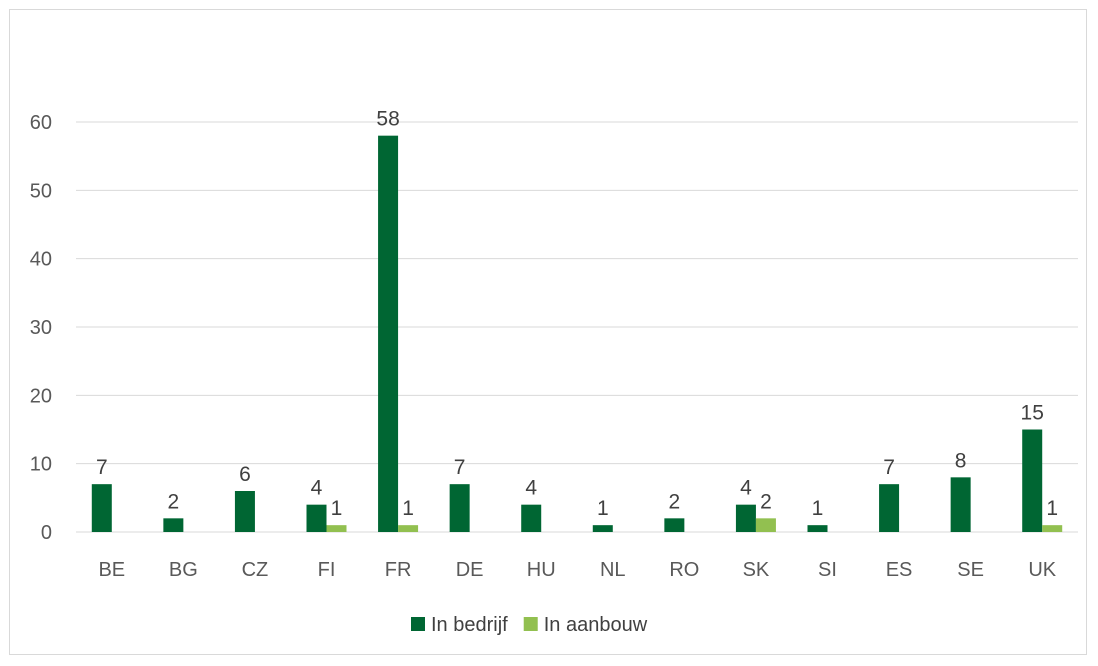  I want to click on bar-in-bedrijf-bg, so click(173, 525).